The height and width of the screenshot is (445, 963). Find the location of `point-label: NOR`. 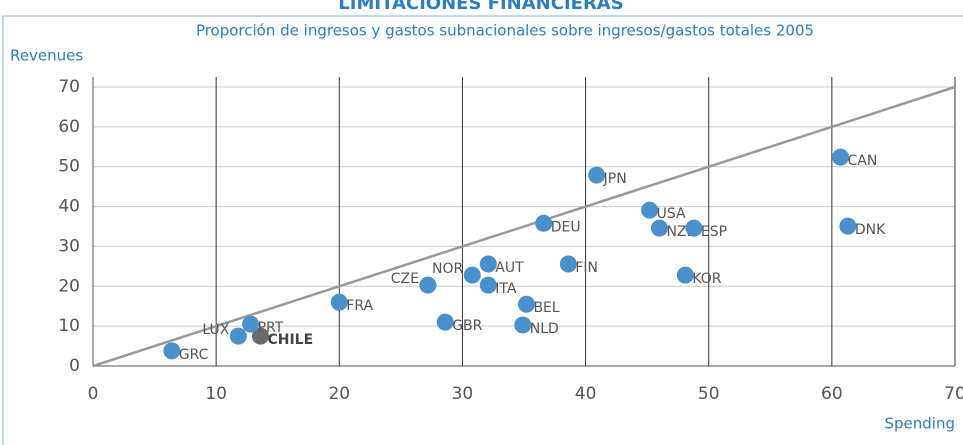

point-label: NOR is located at coordinates (447, 269).